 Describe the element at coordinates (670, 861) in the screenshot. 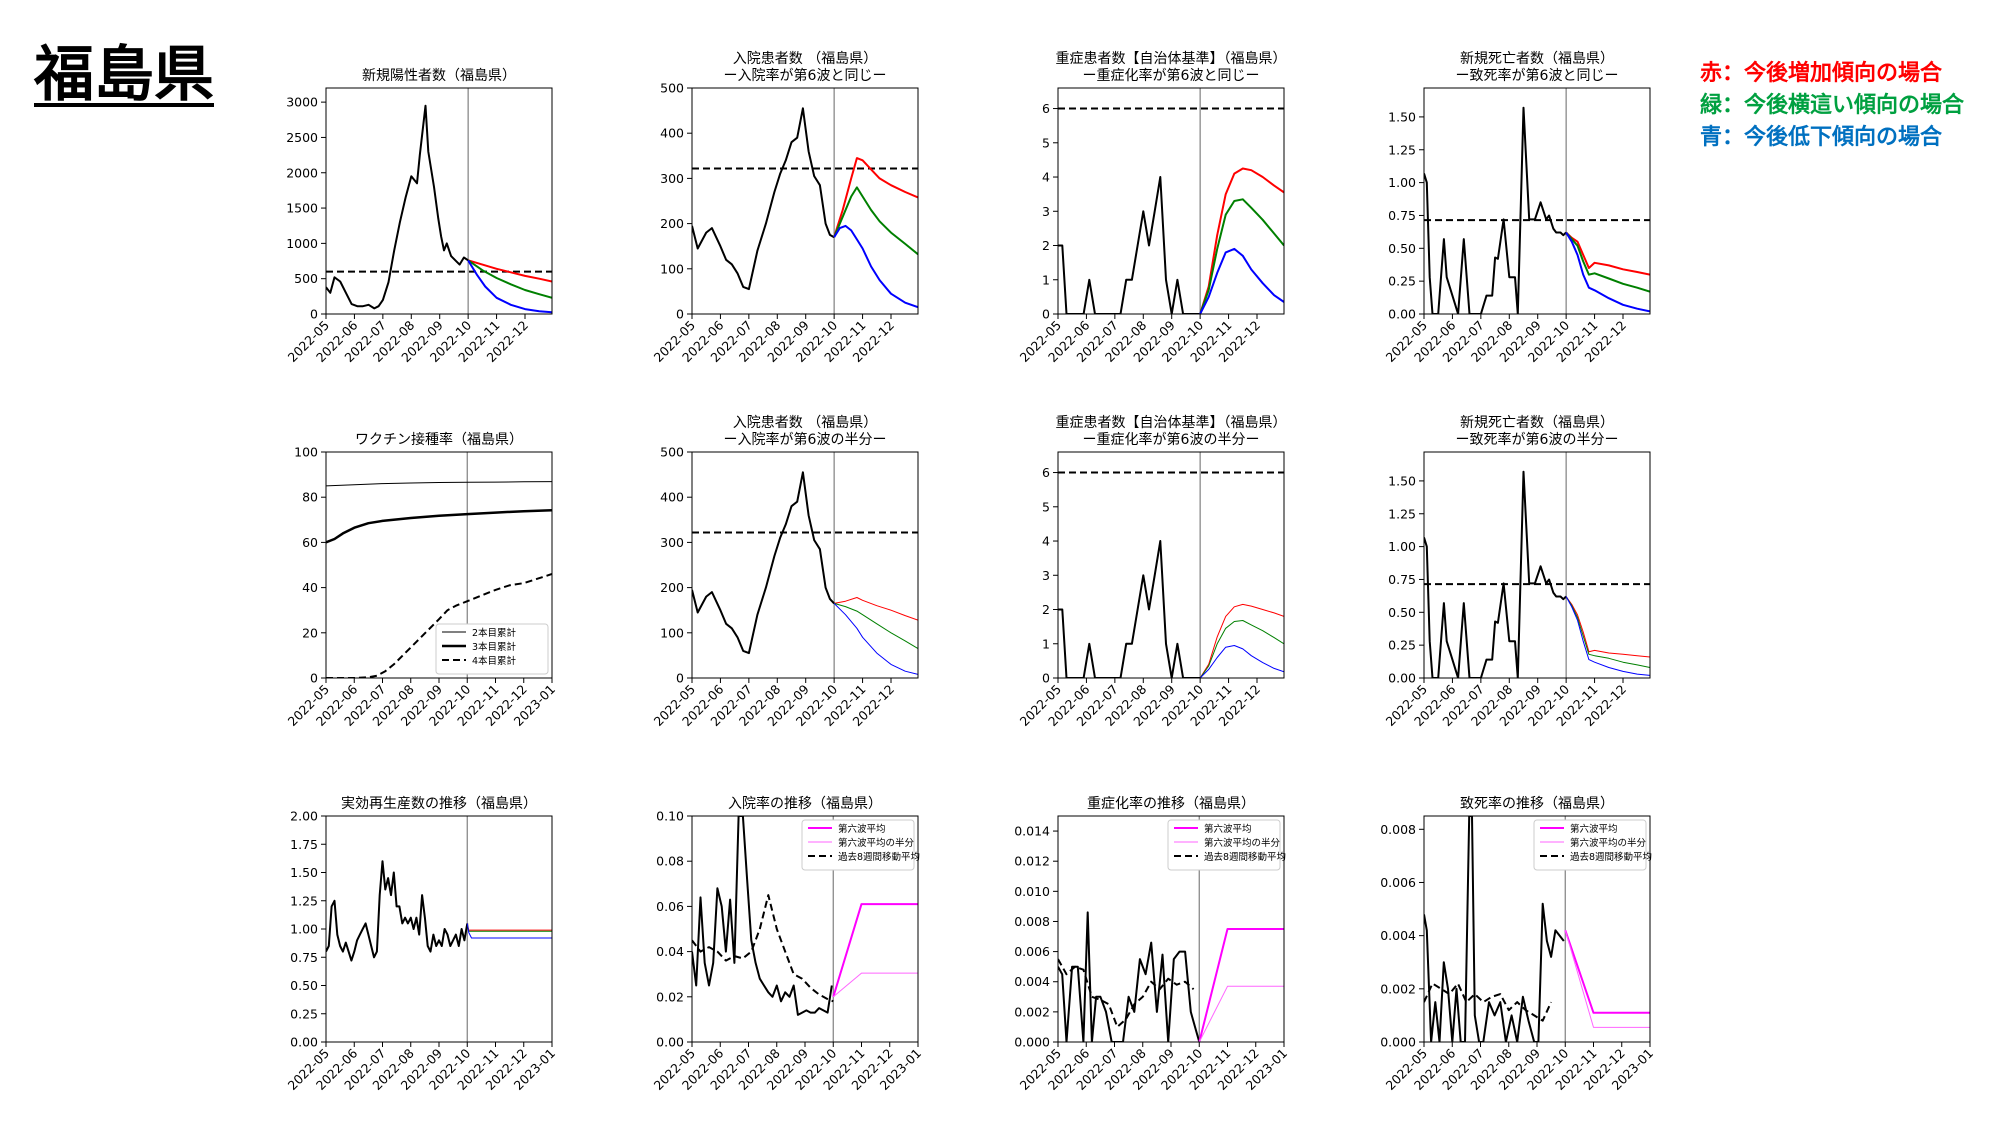

I see `y-tick-label: 0.08` at that location.